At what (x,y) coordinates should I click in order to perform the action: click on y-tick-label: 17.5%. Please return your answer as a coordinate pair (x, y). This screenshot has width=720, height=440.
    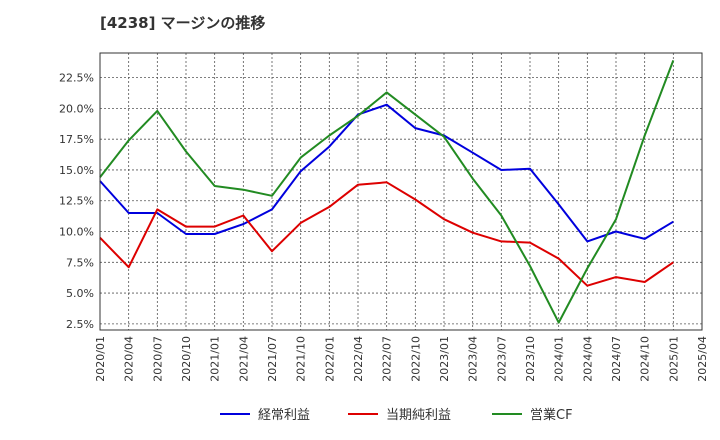
    Looking at the image, I should click on (76, 139).